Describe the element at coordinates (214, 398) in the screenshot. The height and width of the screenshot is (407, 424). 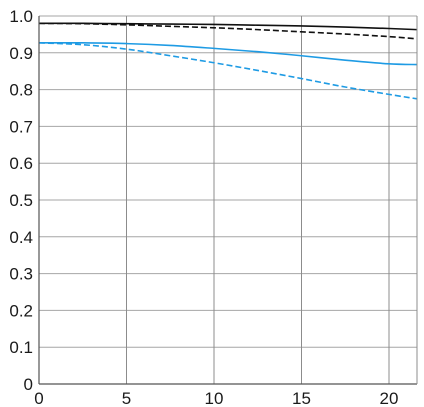
I see `x-tick-label: 10` at that location.